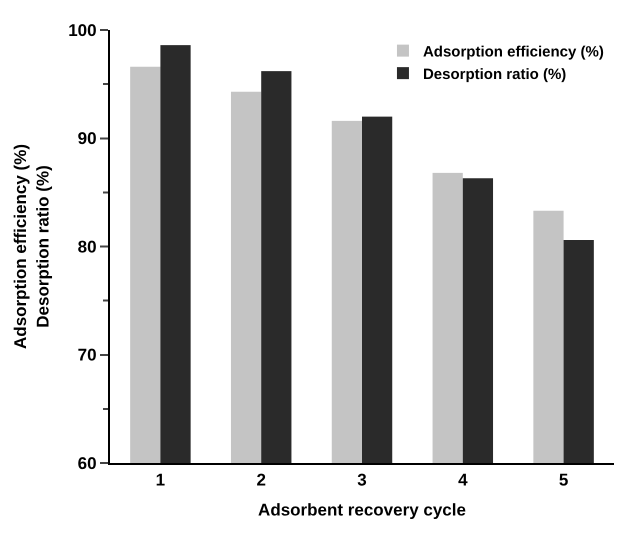  Describe the element at coordinates (87, 138) in the screenshot. I see `y-tick-label: 90` at that location.